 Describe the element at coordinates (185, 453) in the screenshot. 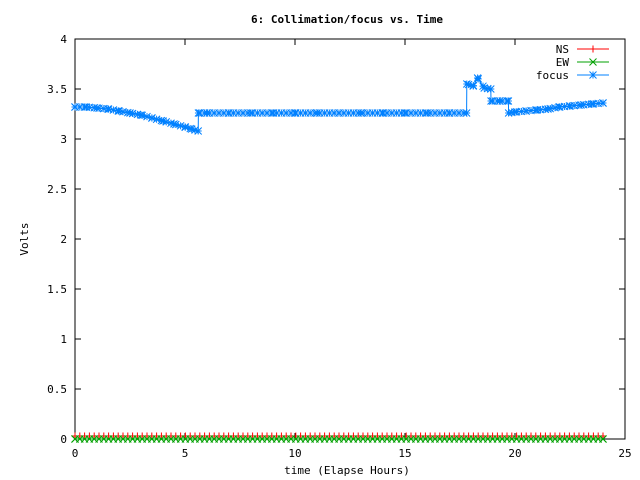

I see `x-tick-label: 5` at that location.